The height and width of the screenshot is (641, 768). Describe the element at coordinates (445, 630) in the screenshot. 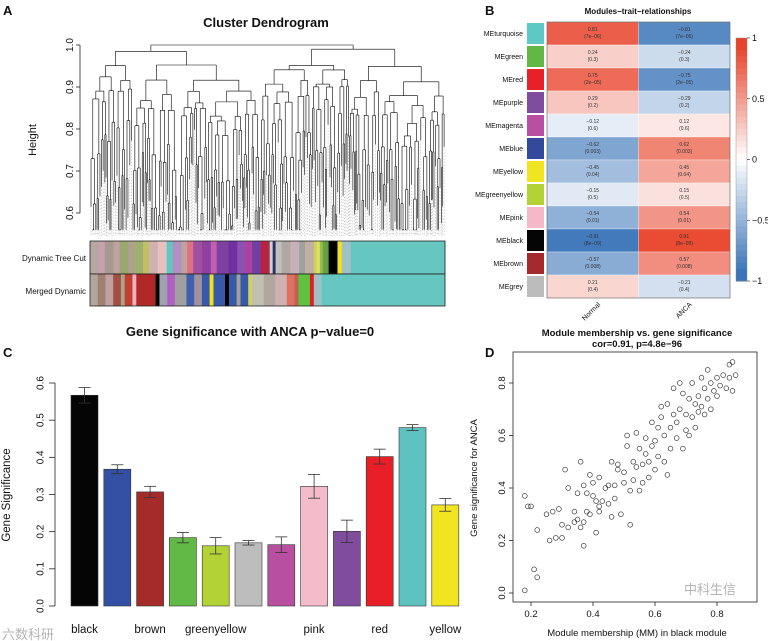

I see `x-tick-label: yellow` at that location.